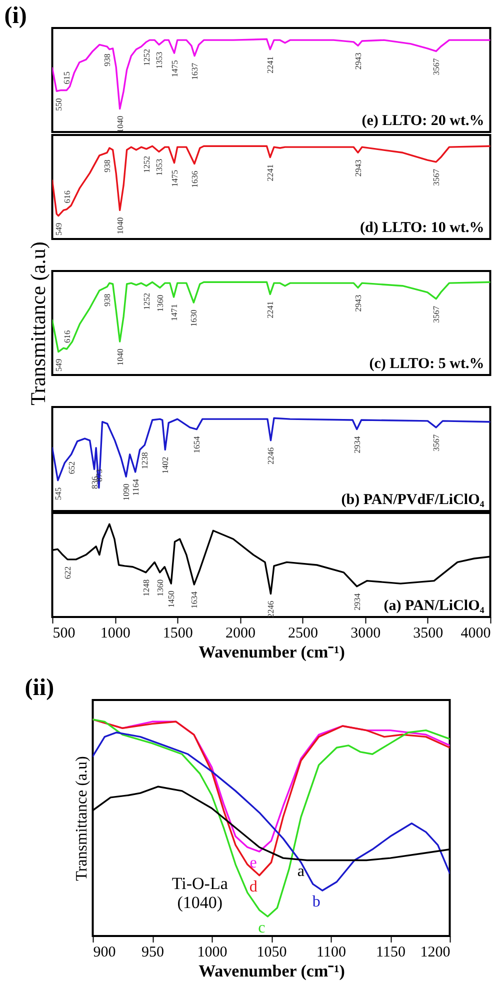  I want to click on x-tick-label: 500, so click(64, 634).